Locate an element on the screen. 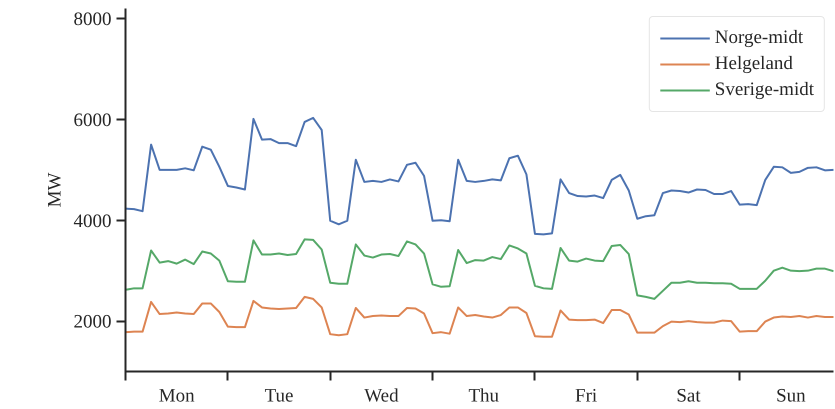 The height and width of the screenshot is (409, 835). x-tick-label: Tue is located at coordinates (279, 396).